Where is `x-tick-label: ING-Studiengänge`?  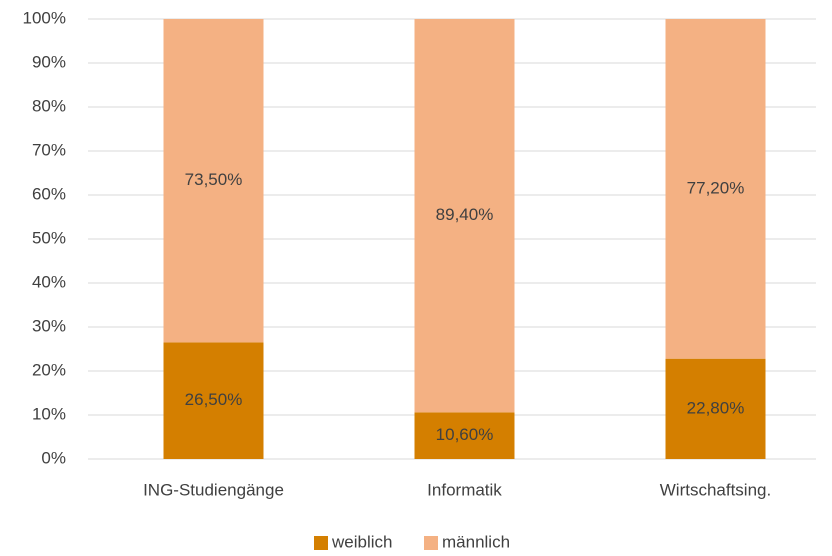
x-tick-label: ING-Studiengänge is located at coordinates (213, 489).